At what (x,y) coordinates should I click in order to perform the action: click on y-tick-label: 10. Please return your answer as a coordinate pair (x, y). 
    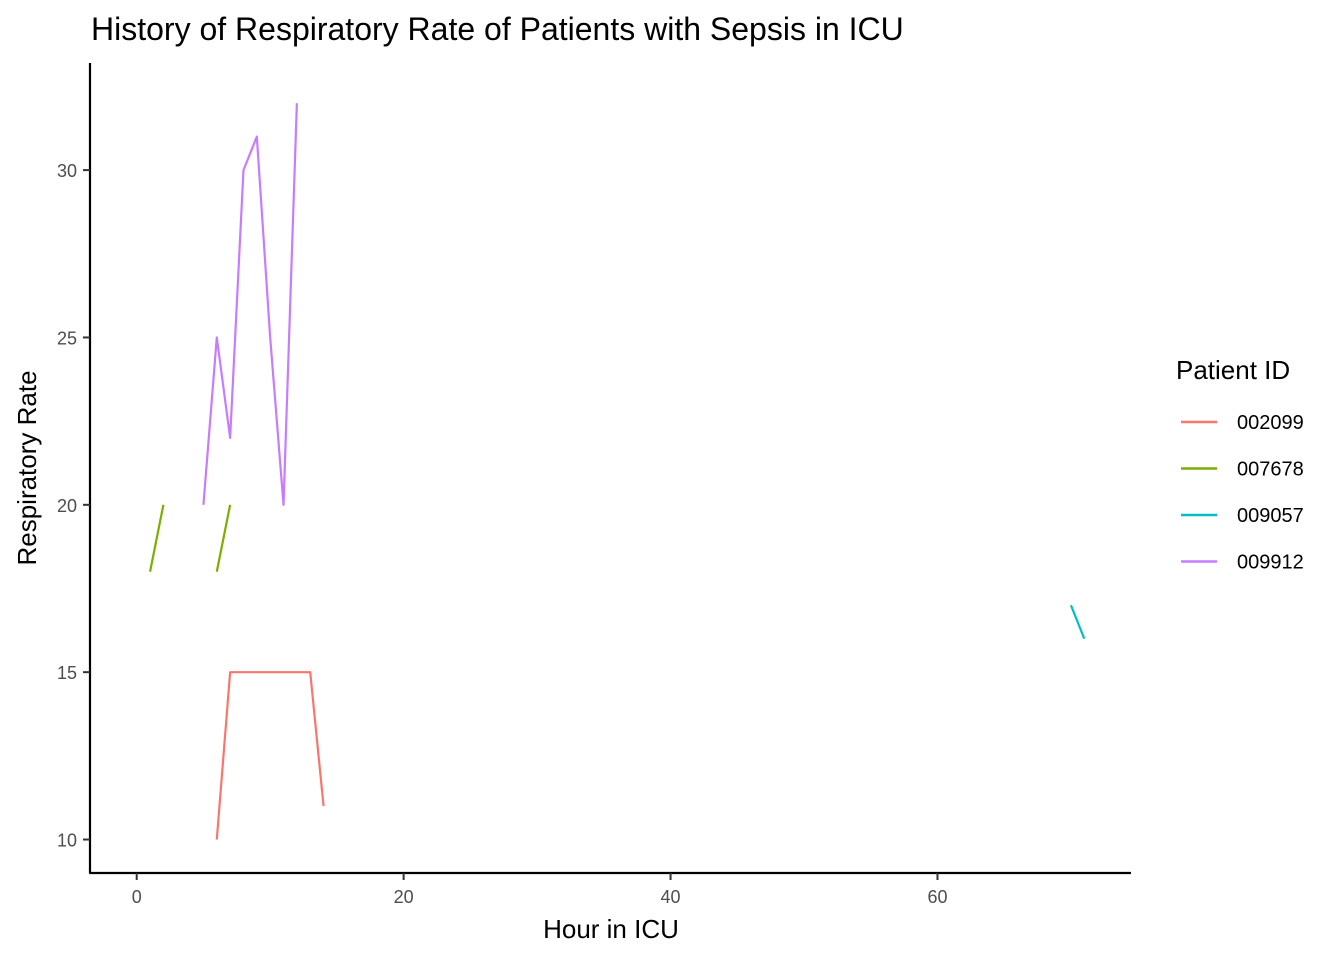
    Looking at the image, I should click on (67, 841).